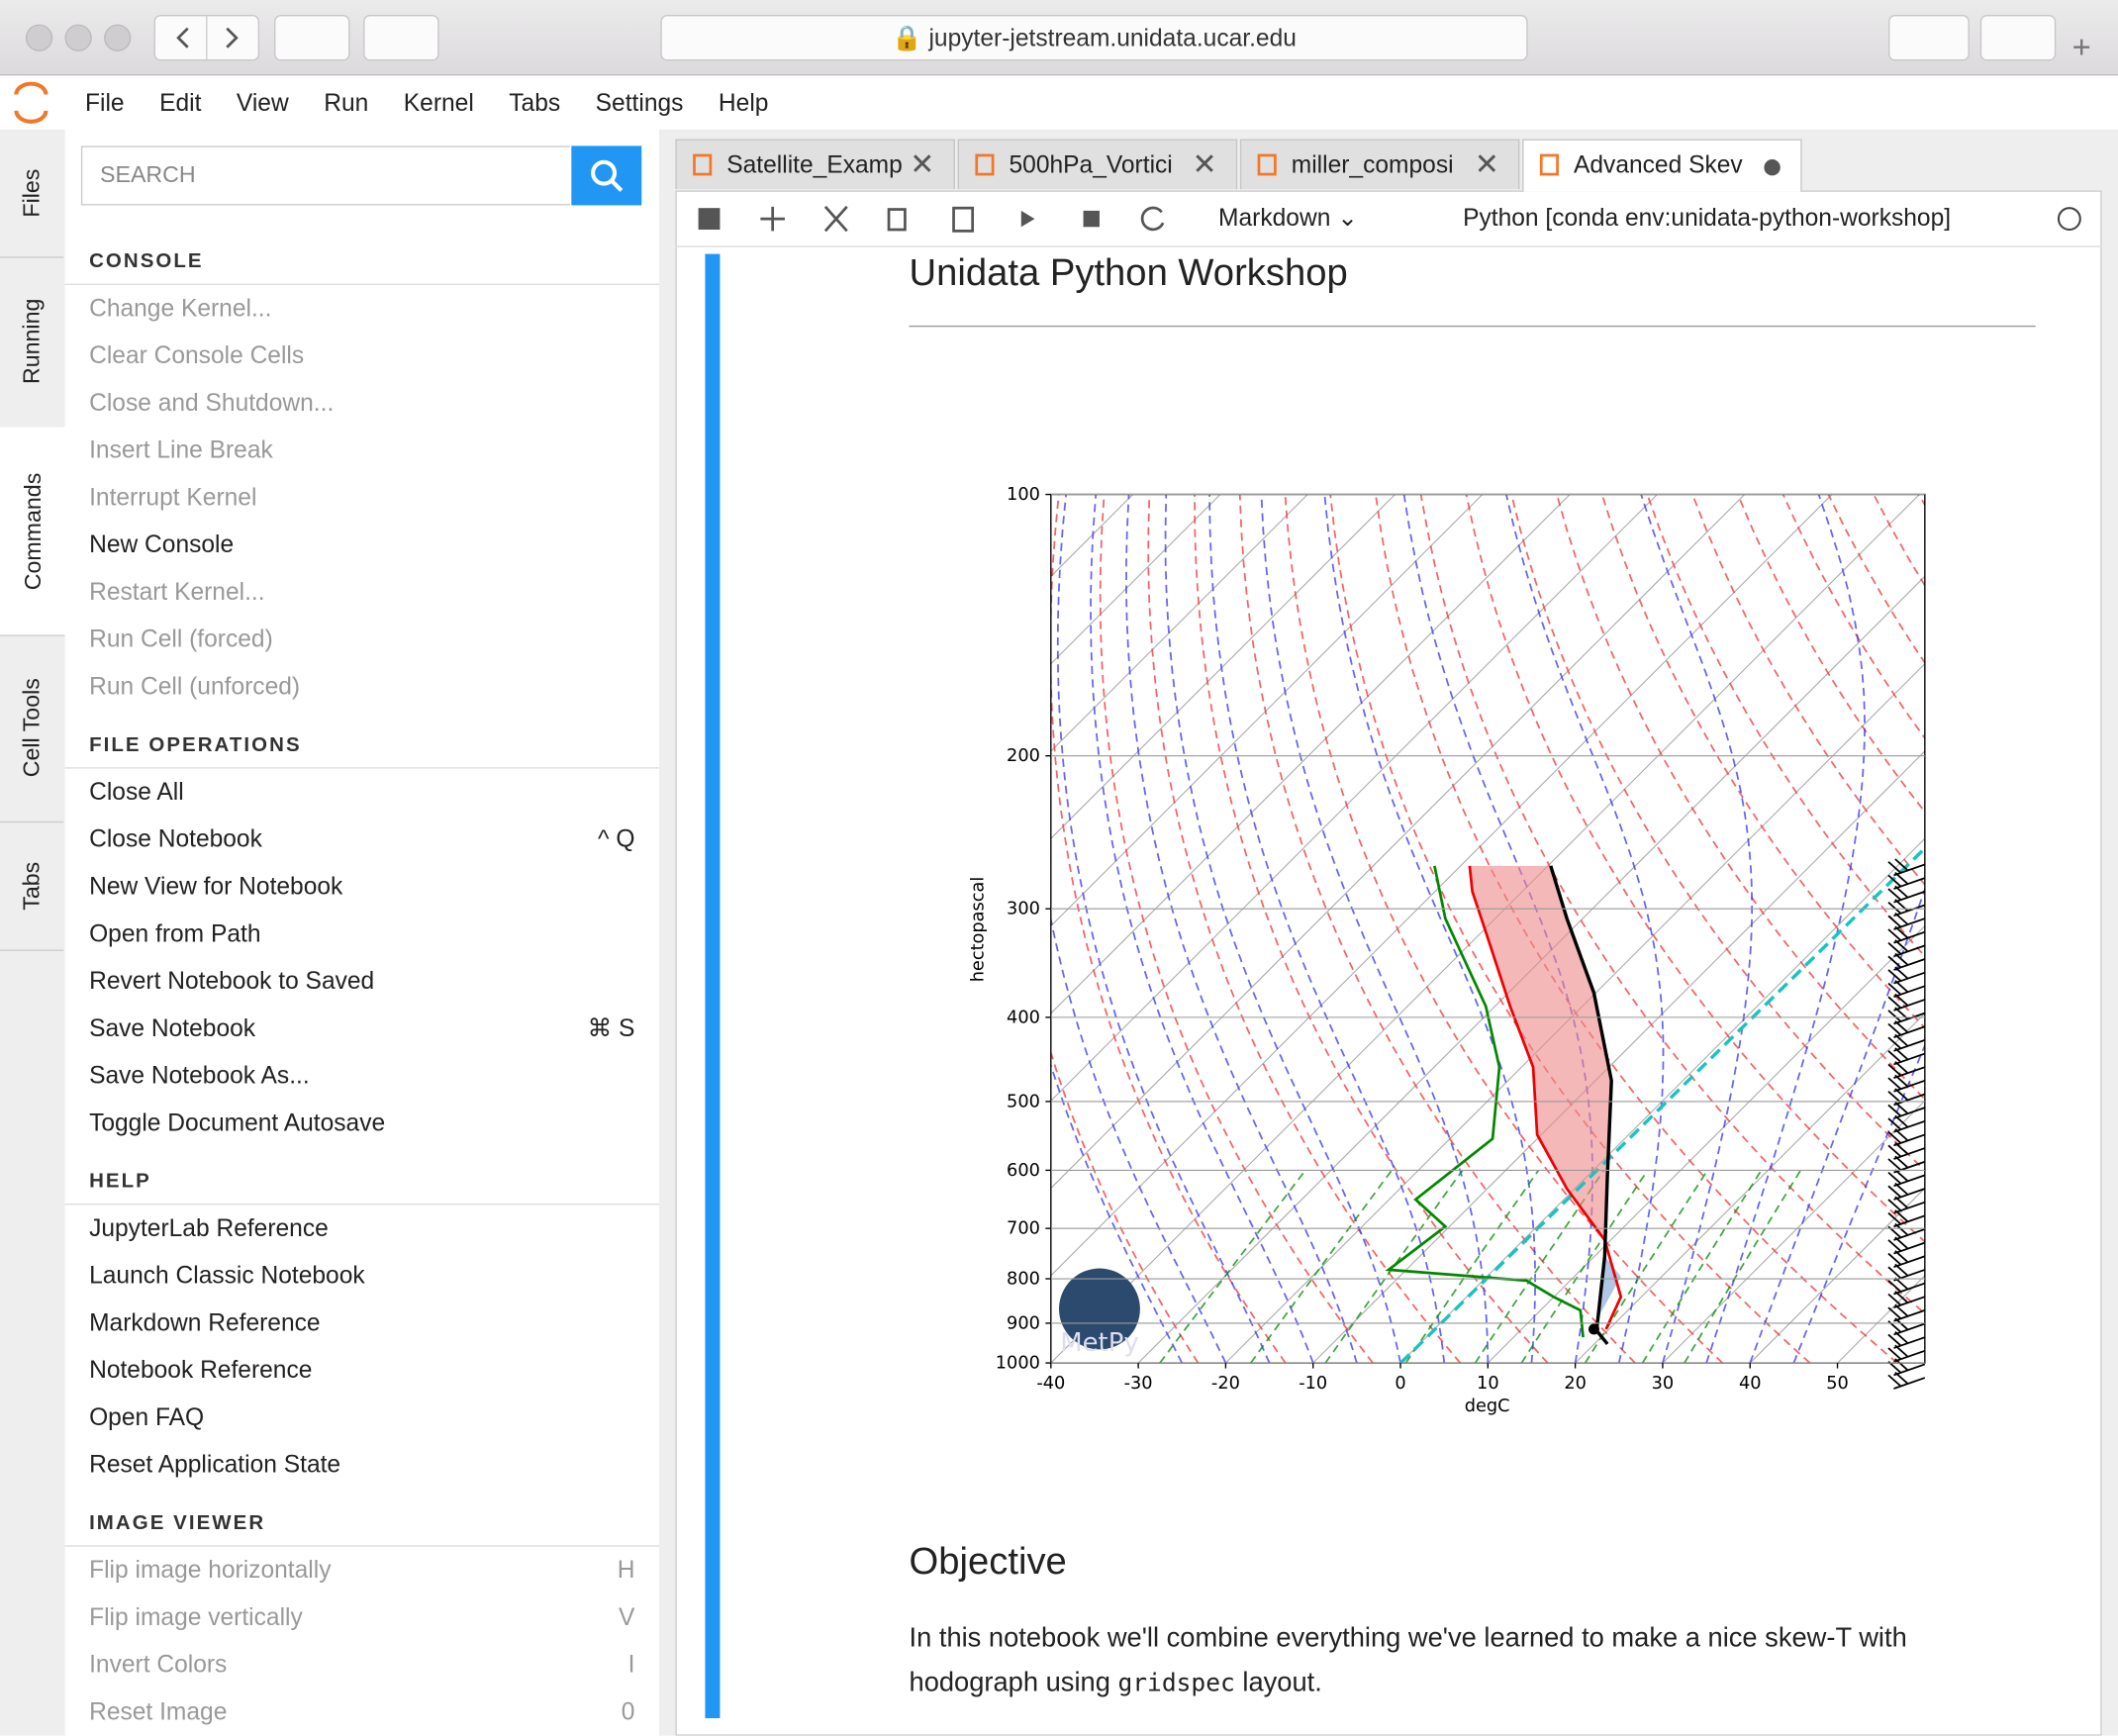 This screenshot has width=2118, height=1736. I want to click on tab-label: Satellite_Examp, so click(814, 164).